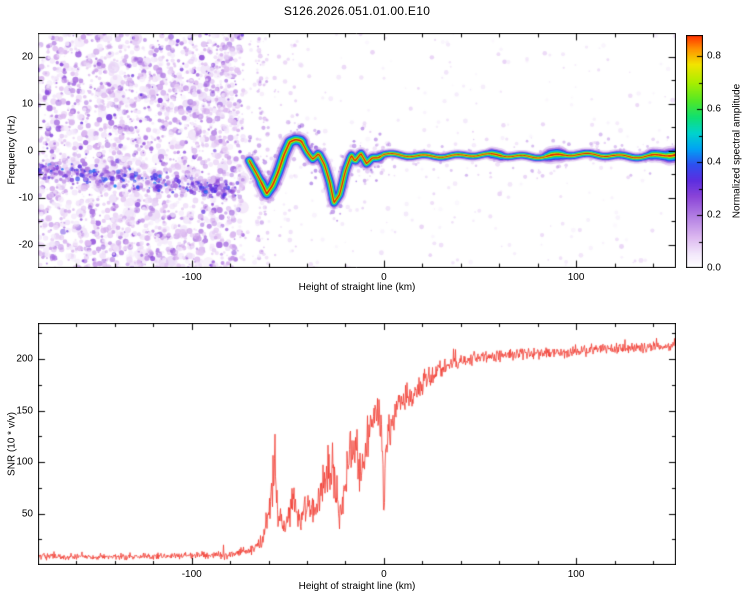 This screenshot has height=600, width=750. I want to click on tick-label: 20, so click(27, 56).